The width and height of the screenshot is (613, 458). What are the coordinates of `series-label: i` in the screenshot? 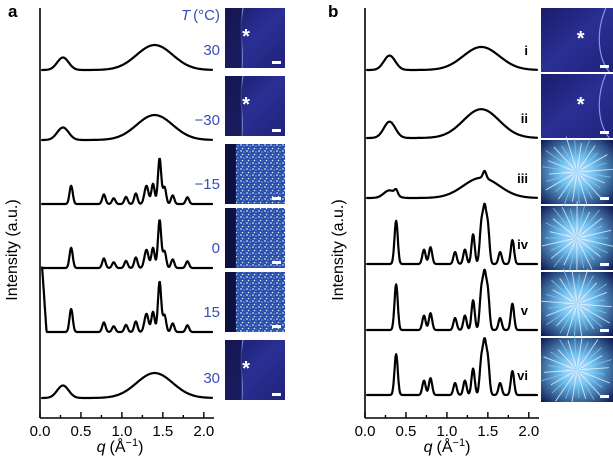 It's located at (526, 50).